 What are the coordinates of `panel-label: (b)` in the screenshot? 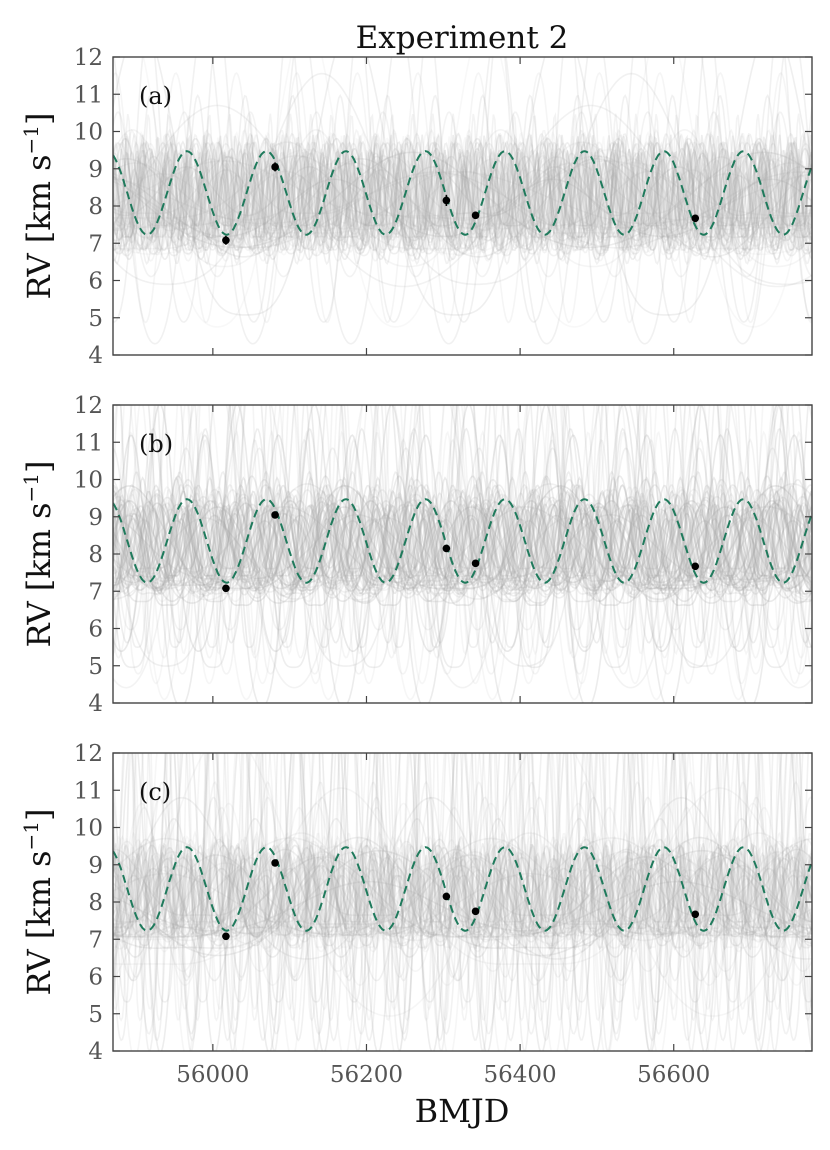 It's located at (156, 444).